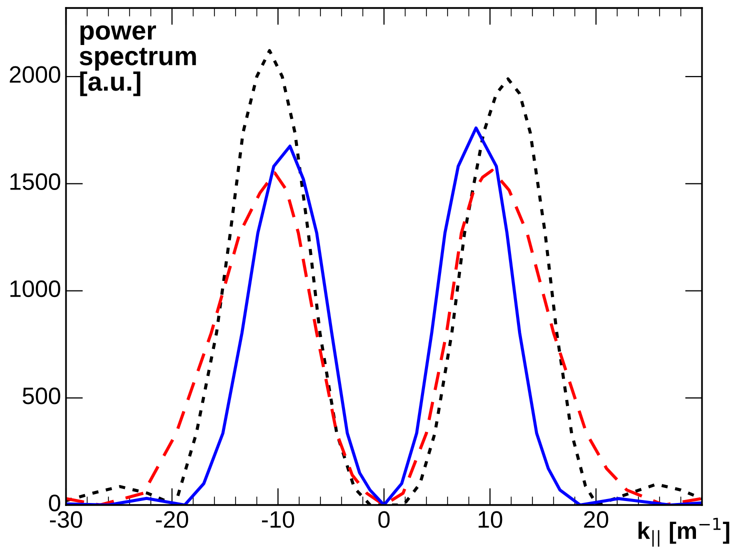 The height and width of the screenshot is (552, 736). I want to click on x-tick-label: 10, so click(490, 519).